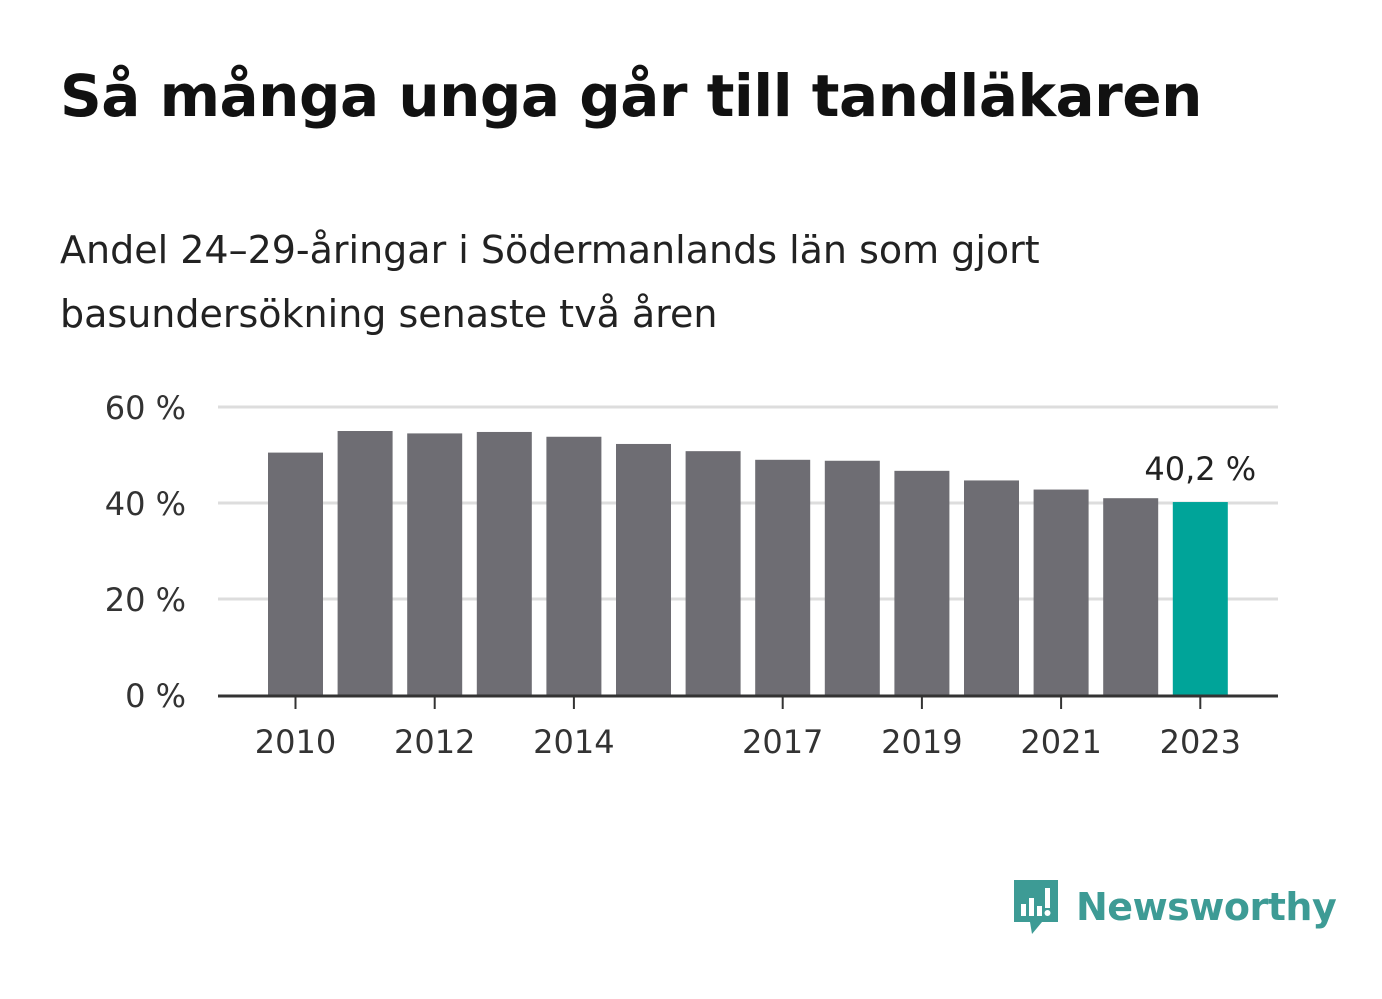 The width and height of the screenshot is (1382, 999). Describe the element at coordinates (782, 742) in the screenshot. I see `x-tick-label: 2017` at that location.